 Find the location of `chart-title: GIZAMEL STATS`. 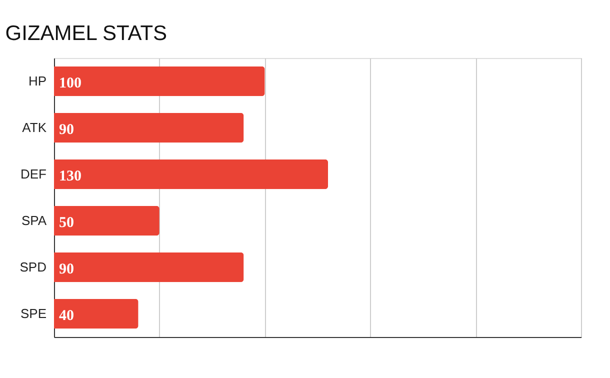

chart-title: GIZAMEL STATS is located at coordinates (86, 33).